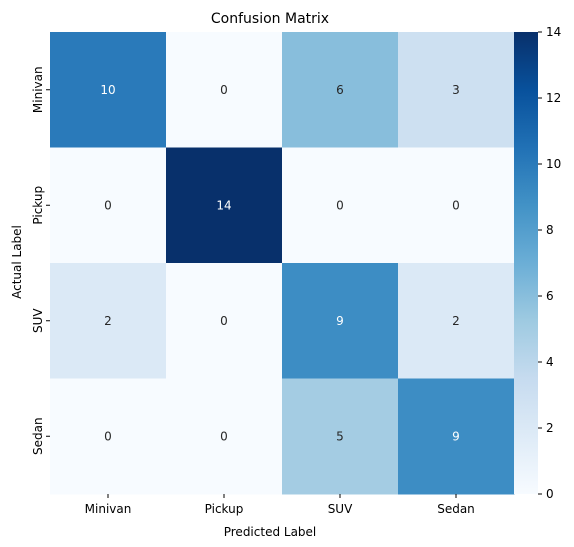 This screenshot has height=547, width=574. I want to click on y-tick-label: Minivan, so click(38, 89).